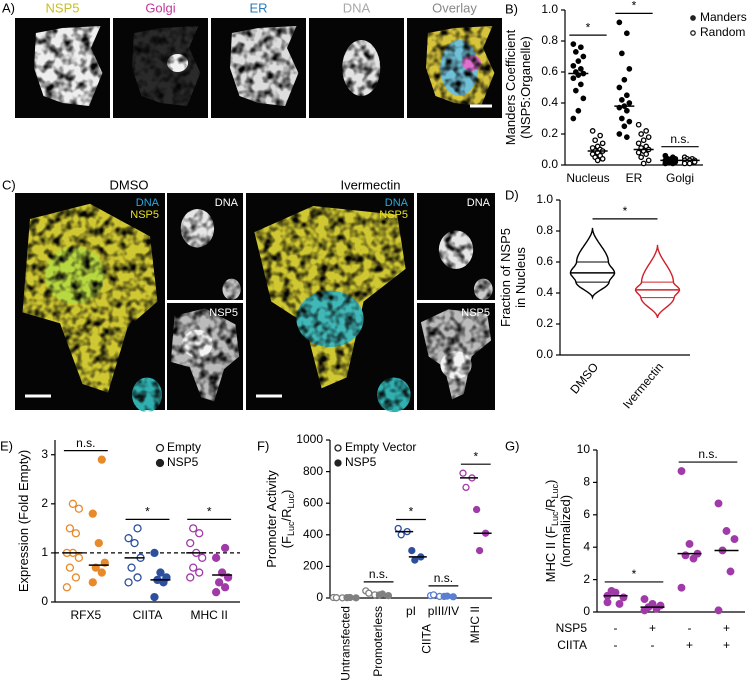  Describe the element at coordinates (511, 8) in the screenshot. I see `panel-label: B)` at that location.